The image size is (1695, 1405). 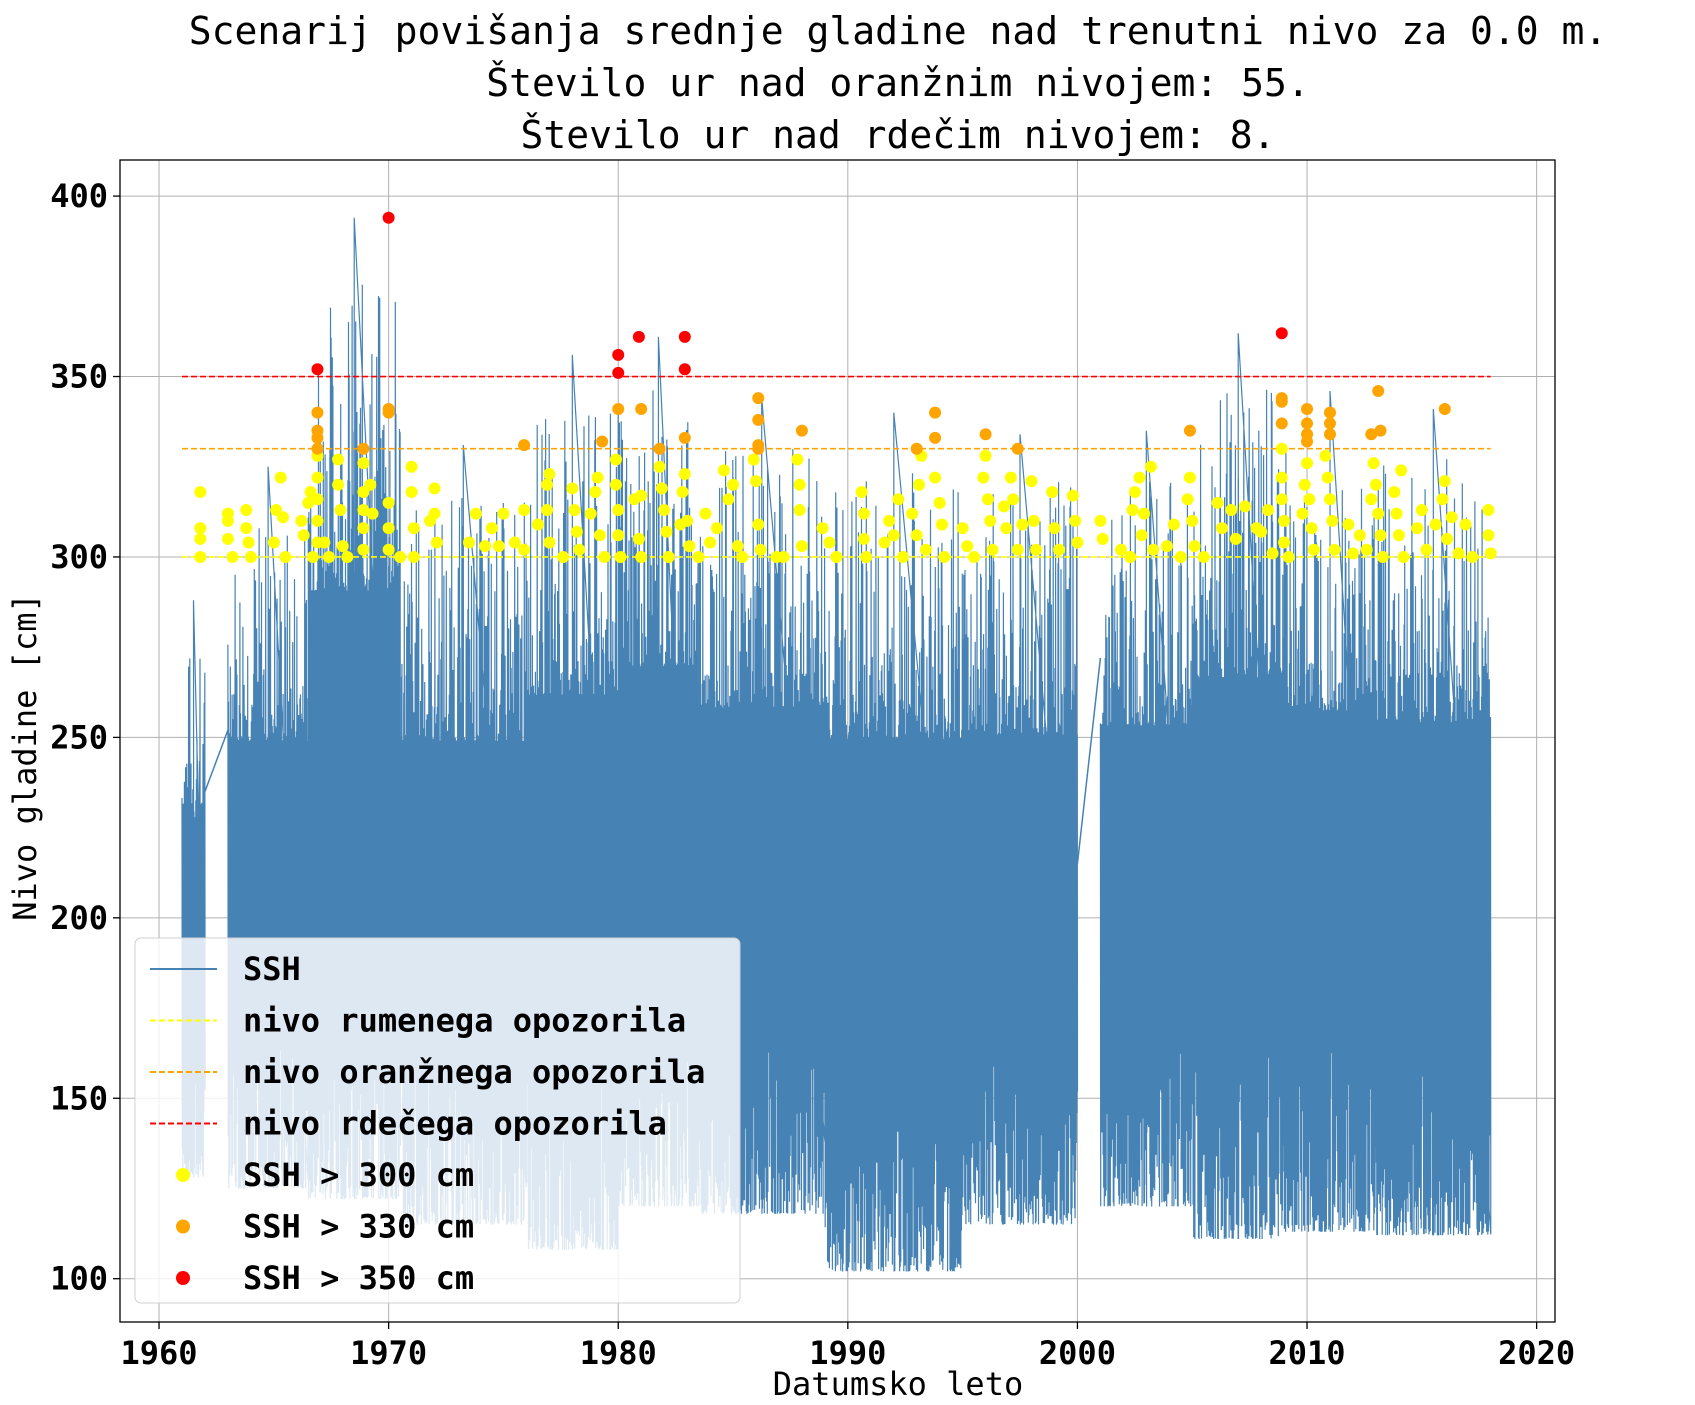 What do you see at coordinates (25, 757) in the screenshot?
I see `y-axis-label: Nivo gladine [cm]` at bounding box center [25, 757].